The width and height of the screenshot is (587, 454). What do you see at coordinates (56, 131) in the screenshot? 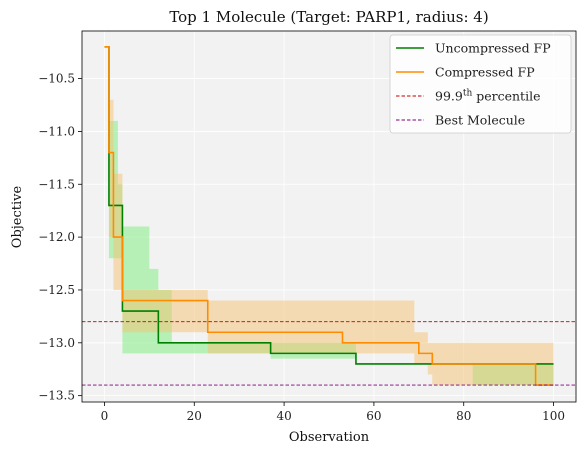
I see `y-tick-label: −11.0` at bounding box center [56, 131].